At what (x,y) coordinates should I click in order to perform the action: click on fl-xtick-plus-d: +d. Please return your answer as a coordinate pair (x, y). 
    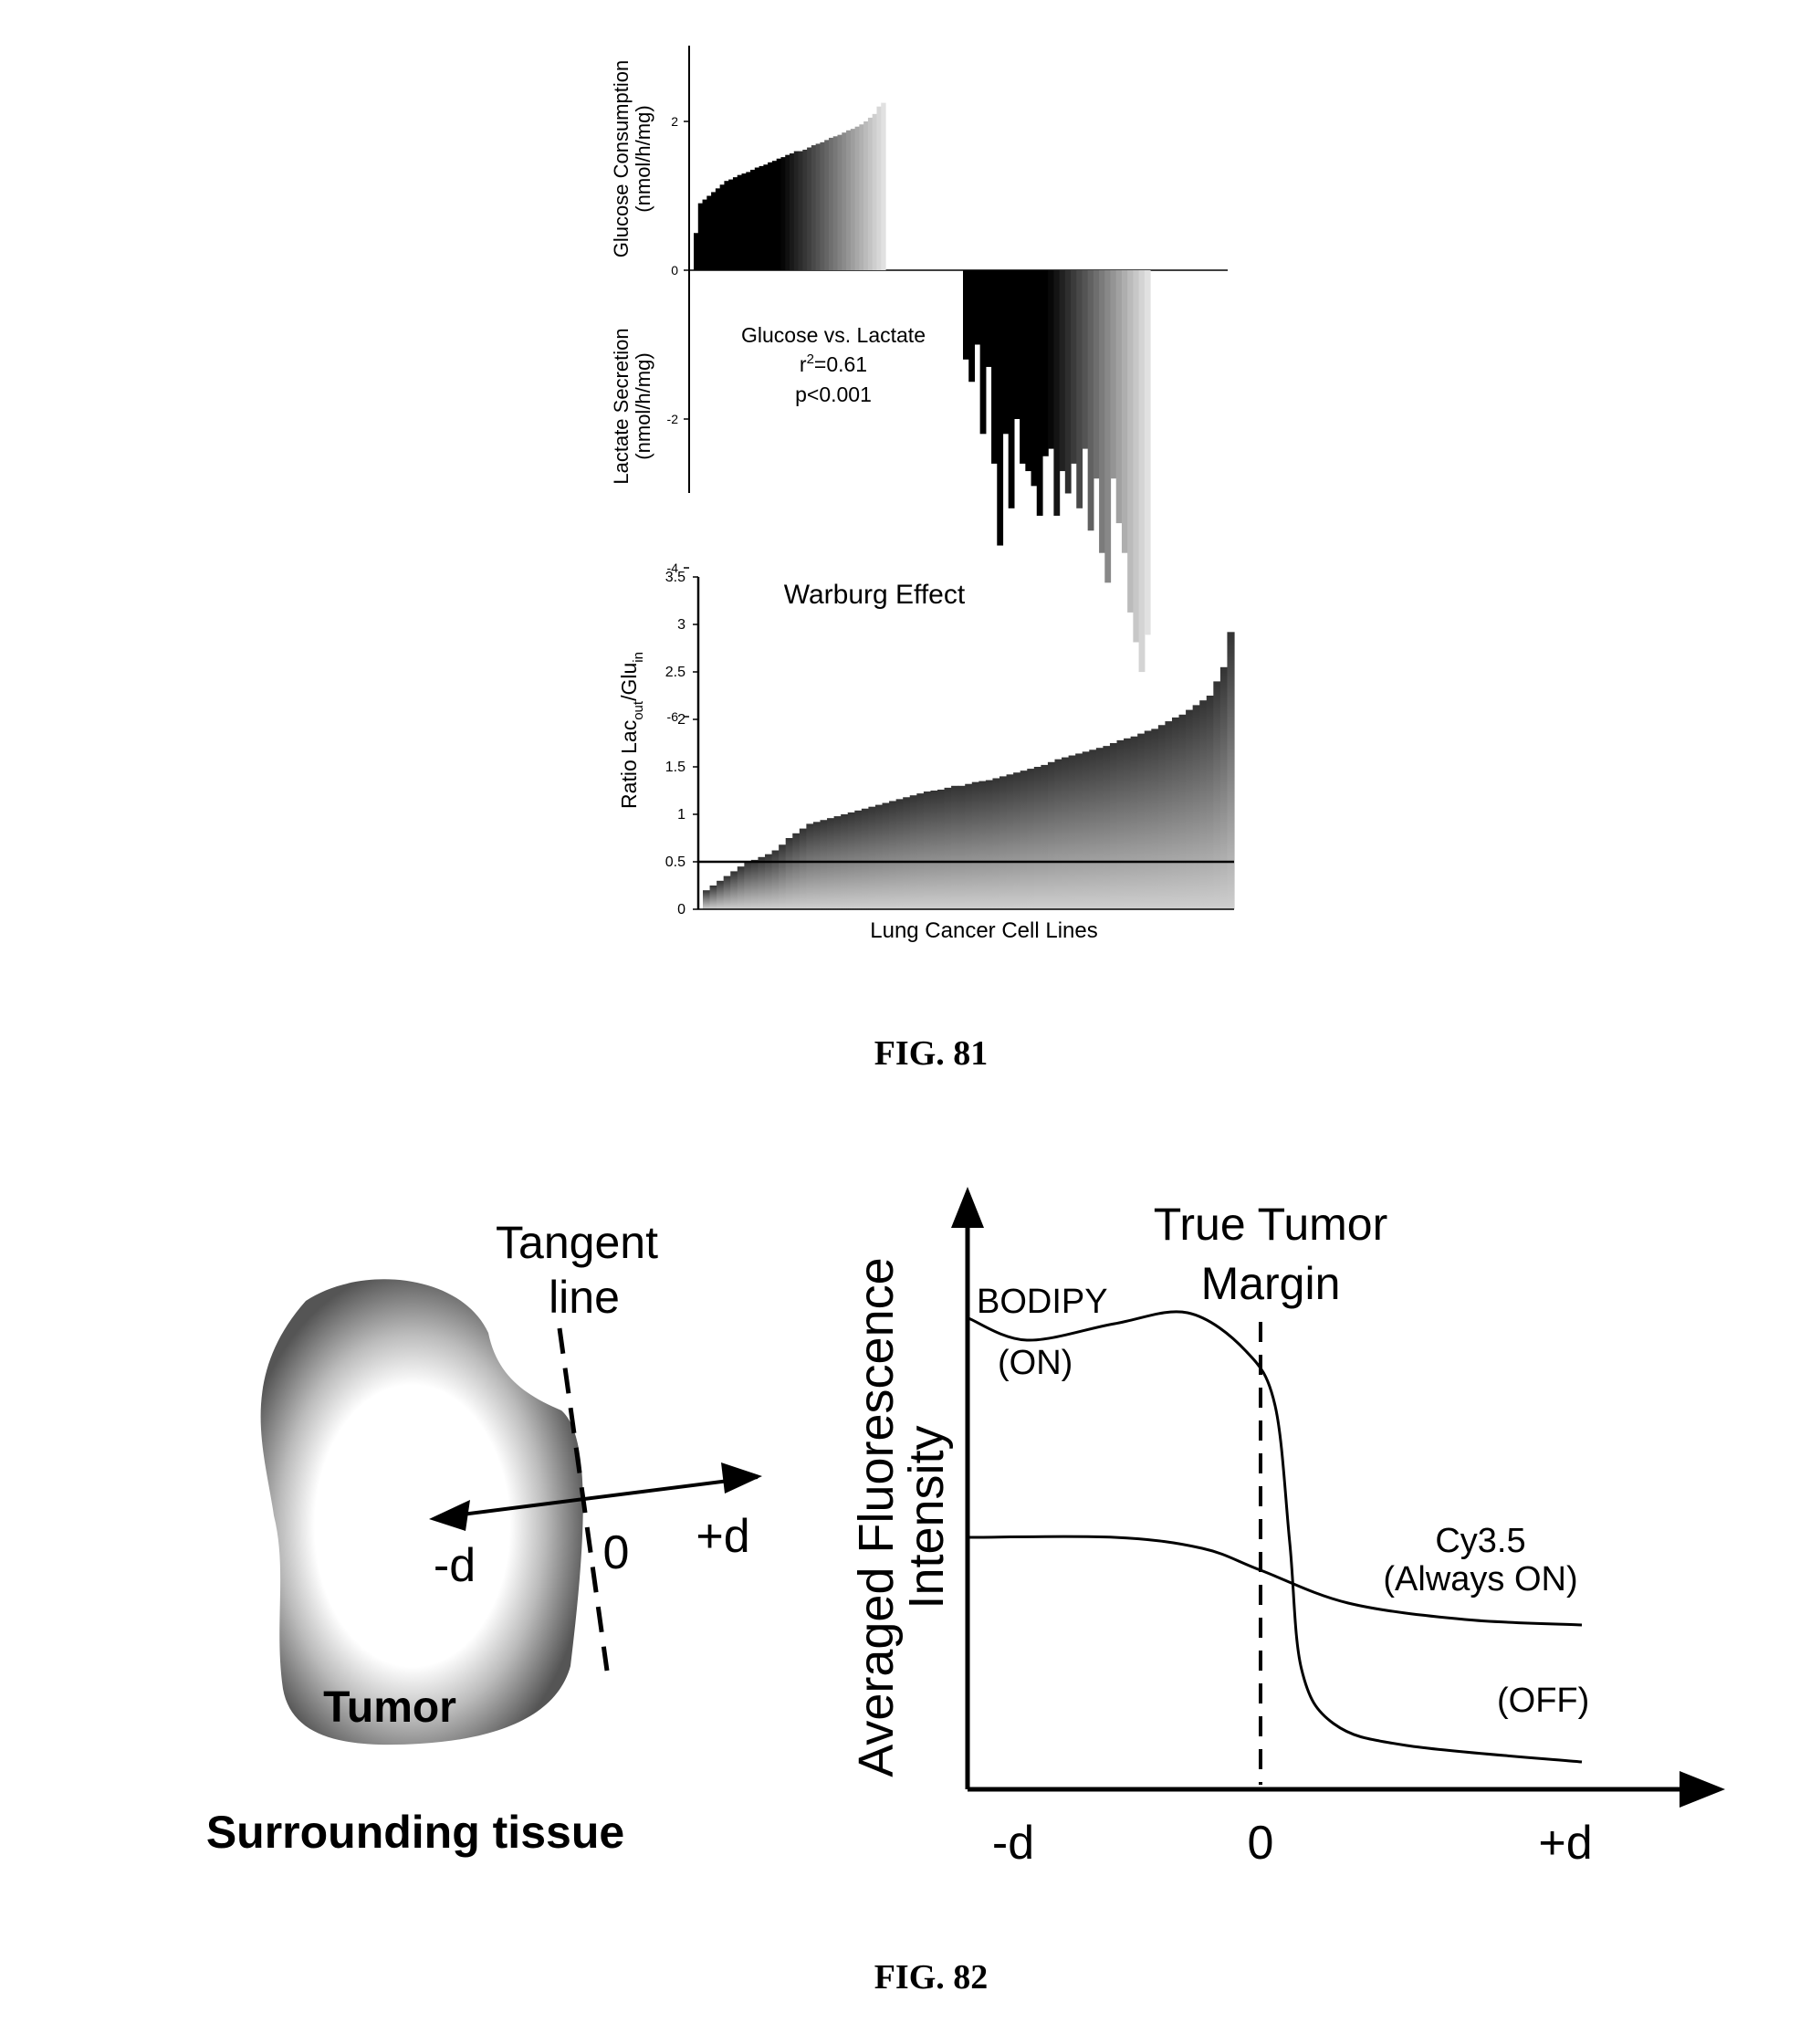
    Looking at the image, I should click on (1565, 1843).